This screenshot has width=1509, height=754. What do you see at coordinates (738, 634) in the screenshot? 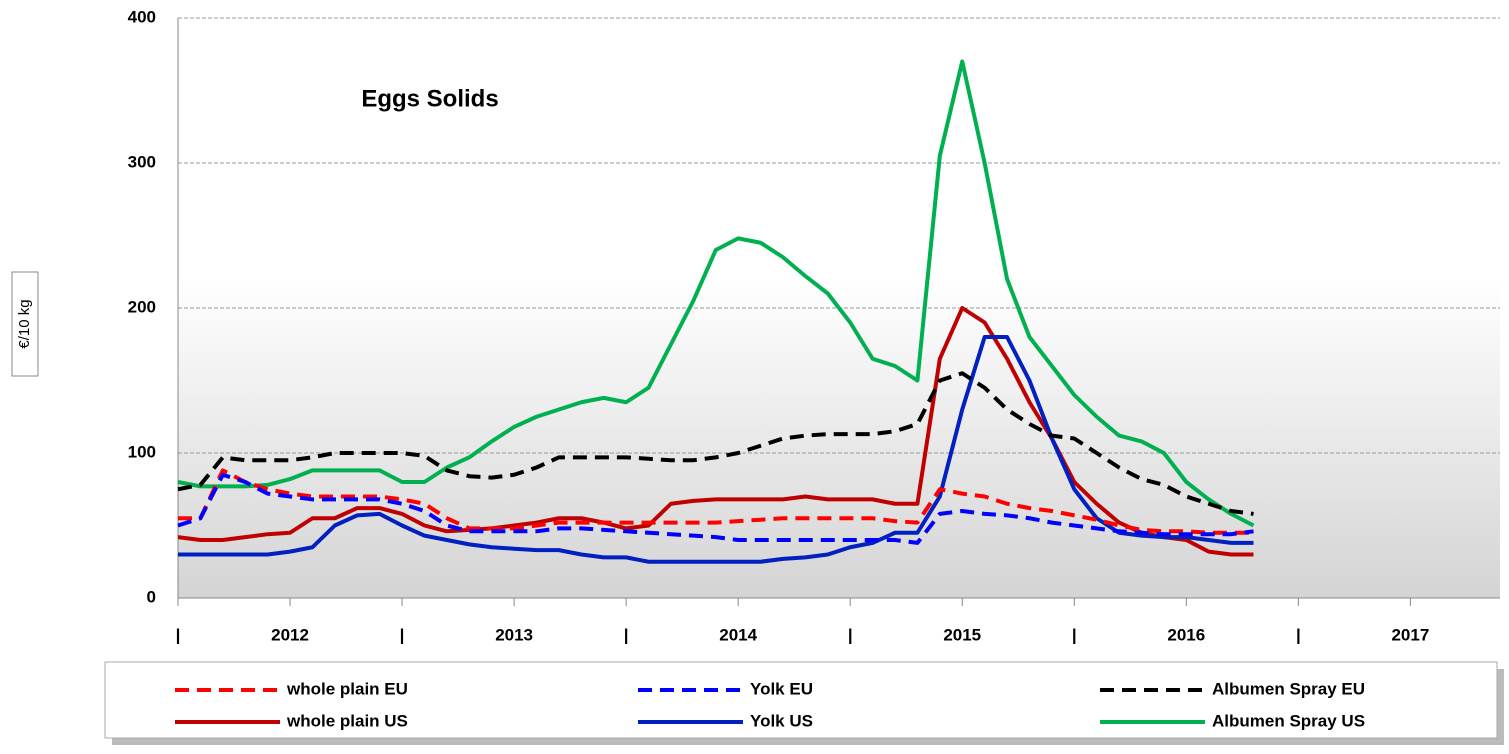
I see `x-tick-label: 2014` at bounding box center [738, 634].